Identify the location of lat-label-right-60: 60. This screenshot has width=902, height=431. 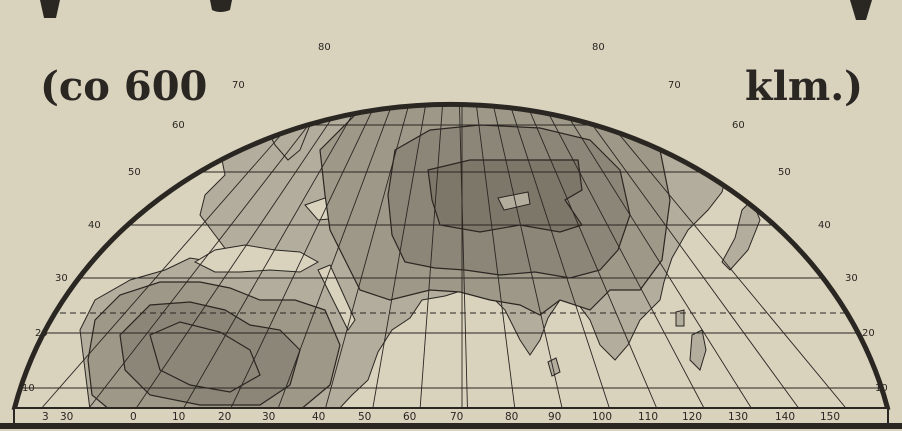
(738, 125).